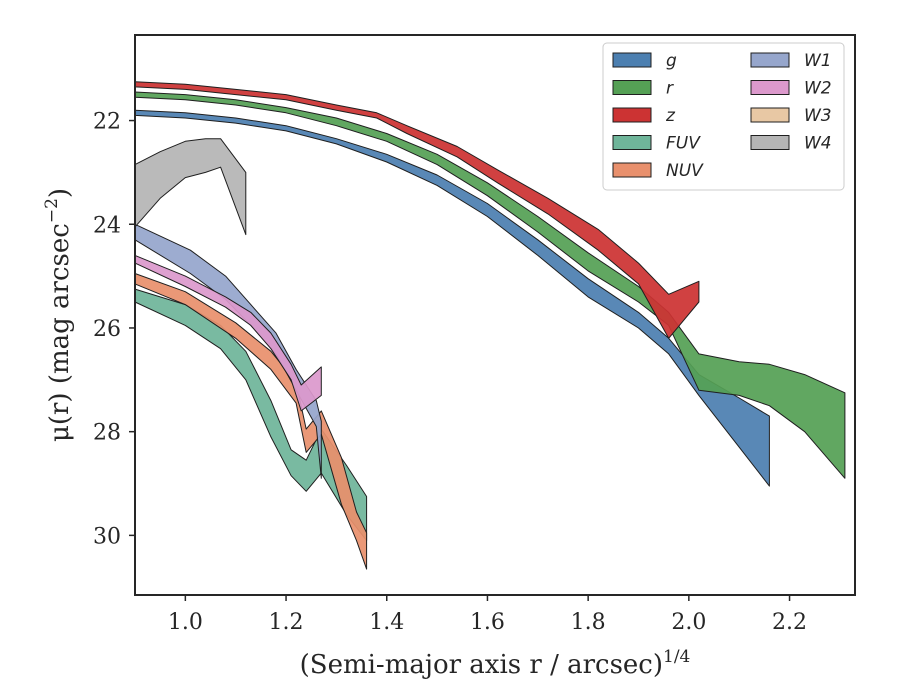 This screenshot has width=900, height=700. I want to click on legend-label-z: z, so click(670, 116).